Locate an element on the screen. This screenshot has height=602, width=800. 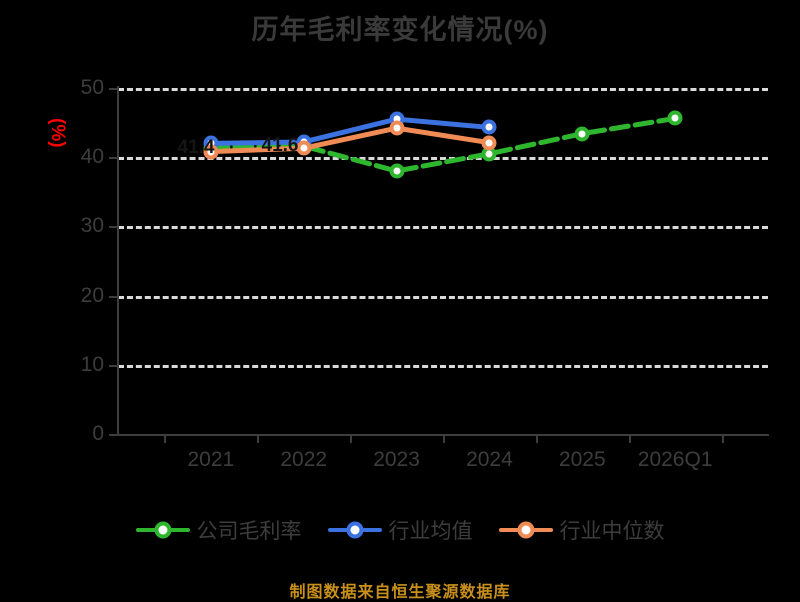
x-axis-tick-label: 2022 is located at coordinates (304, 459).